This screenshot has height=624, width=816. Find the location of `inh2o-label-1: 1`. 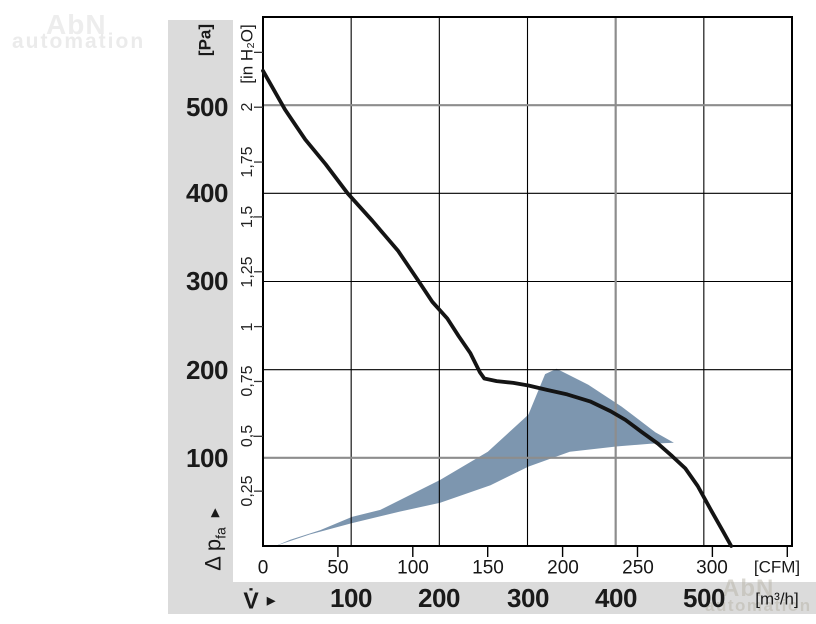

inh2o-label-1: 1 is located at coordinates (247, 327).